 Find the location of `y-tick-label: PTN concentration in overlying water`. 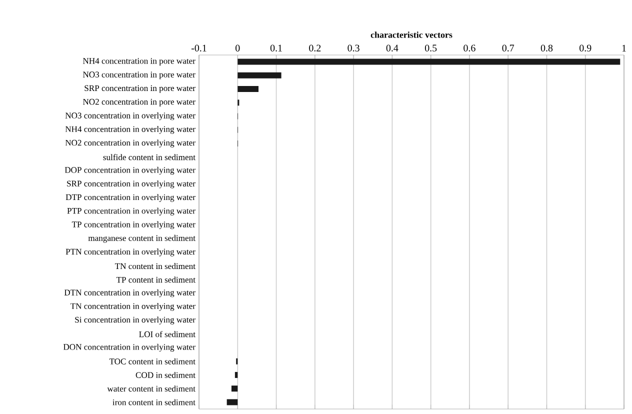

y-tick-label: PTN concentration in overlying water is located at coordinates (131, 252).